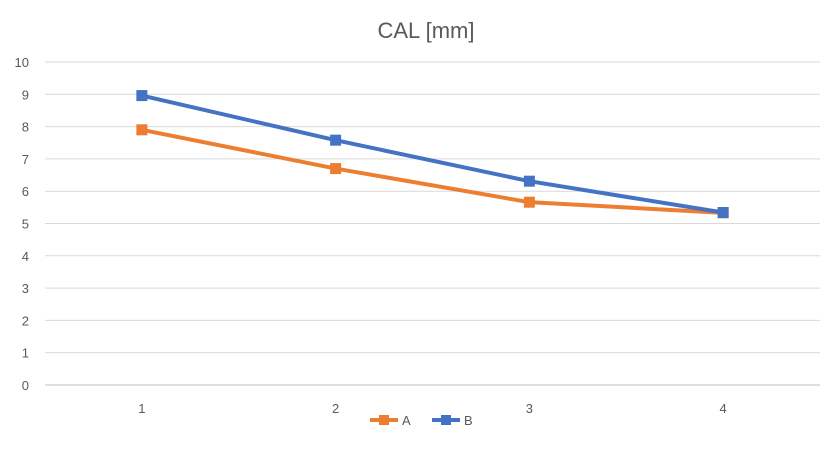 The width and height of the screenshot is (838, 452). What do you see at coordinates (25, 385) in the screenshot?
I see `y-tick-label: 0` at bounding box center [25, 385].